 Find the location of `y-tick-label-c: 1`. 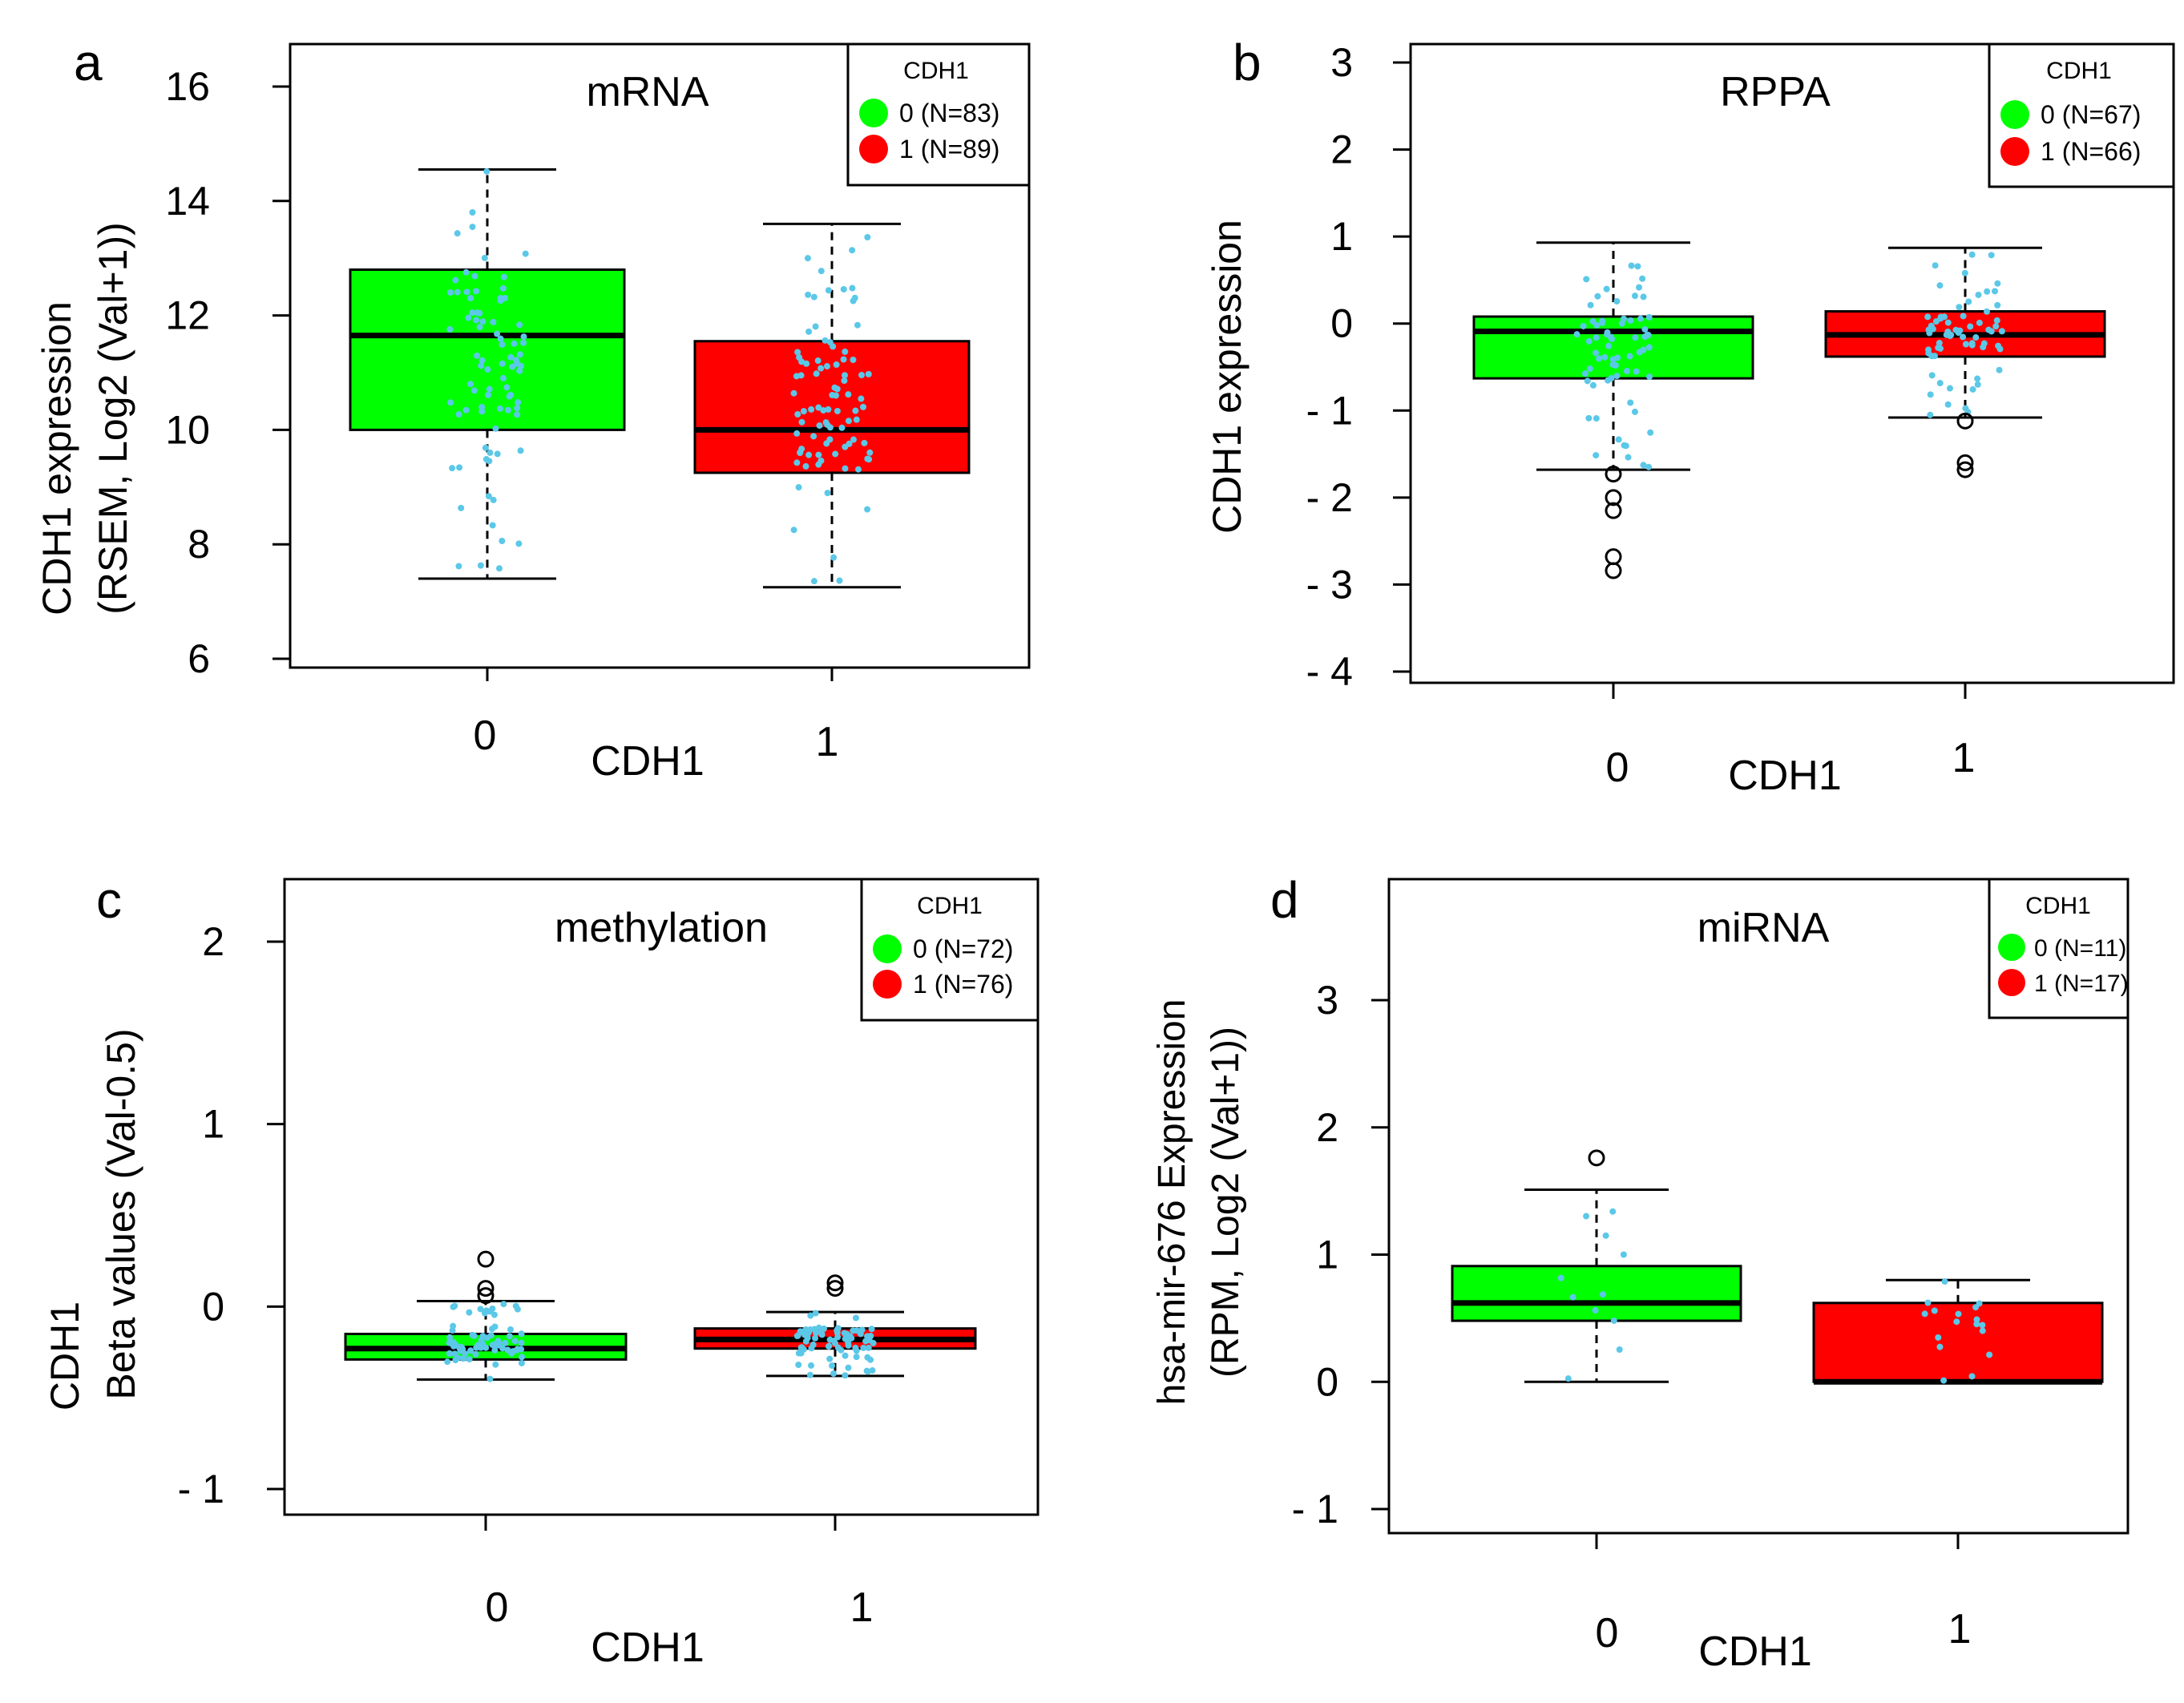

y-tick-label-c: 1 is located at coordinates (213, 1124).